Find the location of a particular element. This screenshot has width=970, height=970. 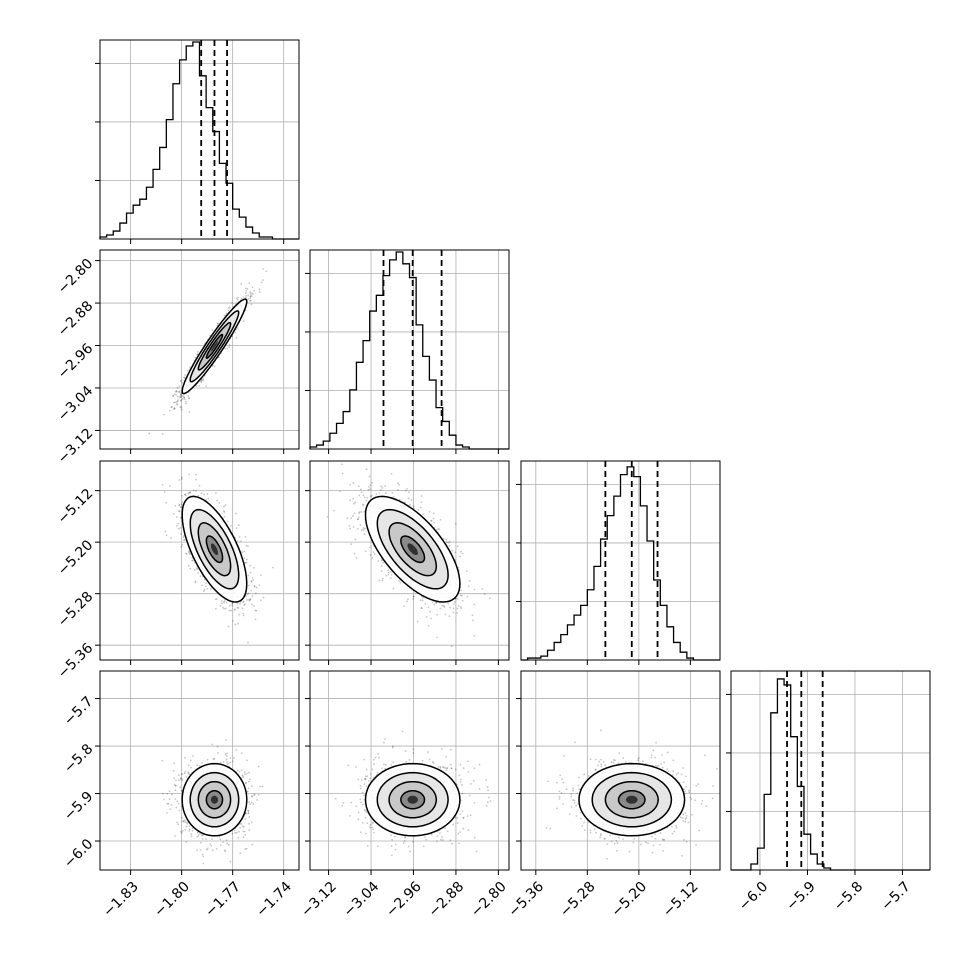

scatter-panel-0-2: −5.36−5.28−5.20−5.12 is located at coordinates (177, 571).